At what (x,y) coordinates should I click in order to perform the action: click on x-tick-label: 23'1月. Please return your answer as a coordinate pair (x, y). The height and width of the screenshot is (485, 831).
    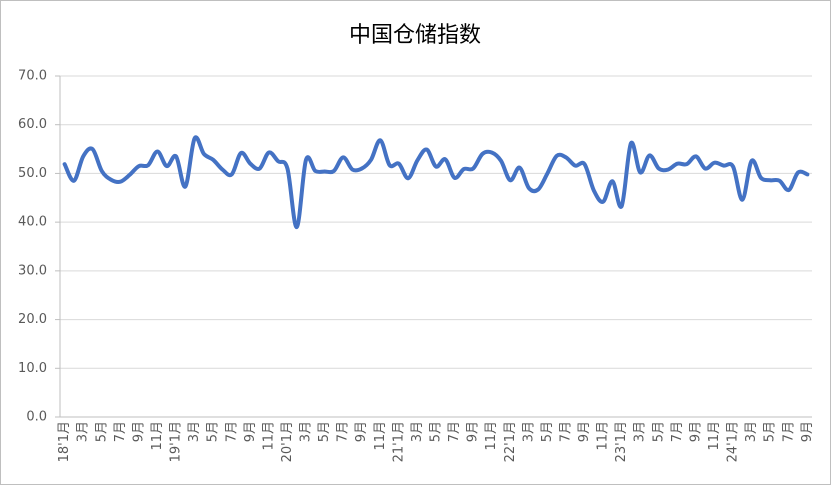
    Looking at the image, I should click on (621, 441).